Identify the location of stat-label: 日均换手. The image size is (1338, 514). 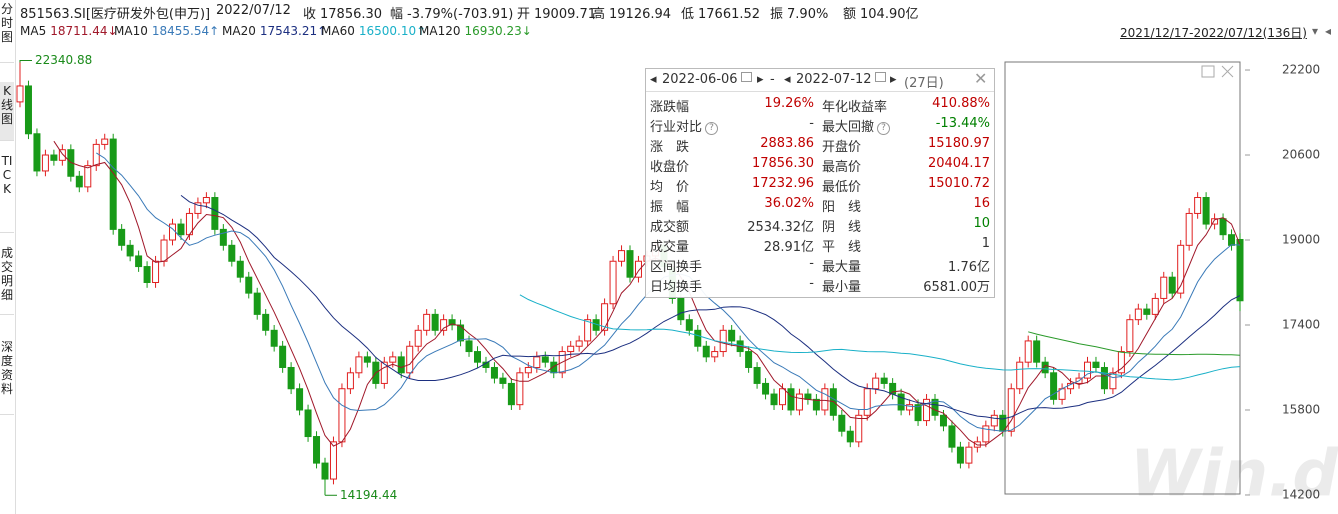
(676, 287).